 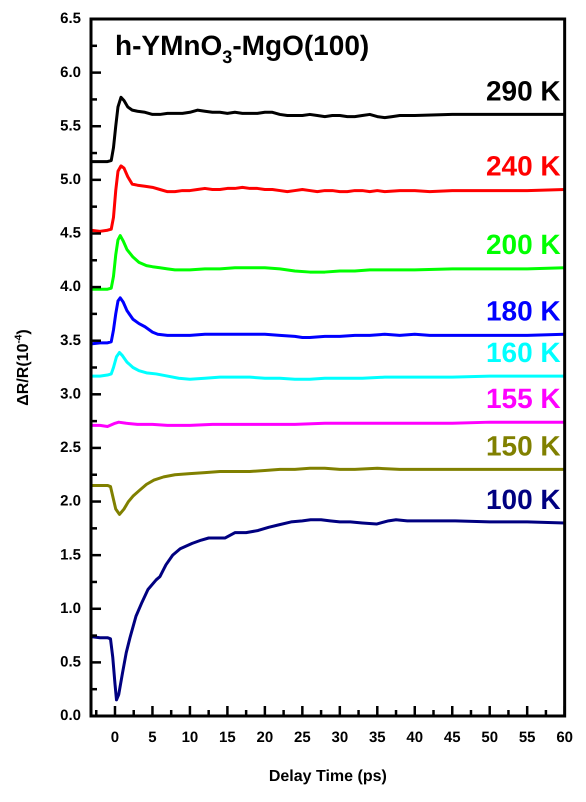 What do you see at coordinates (115, 737) in the screenshot?
I see `x-tick-label: 0` at bounding box center [115, 737].